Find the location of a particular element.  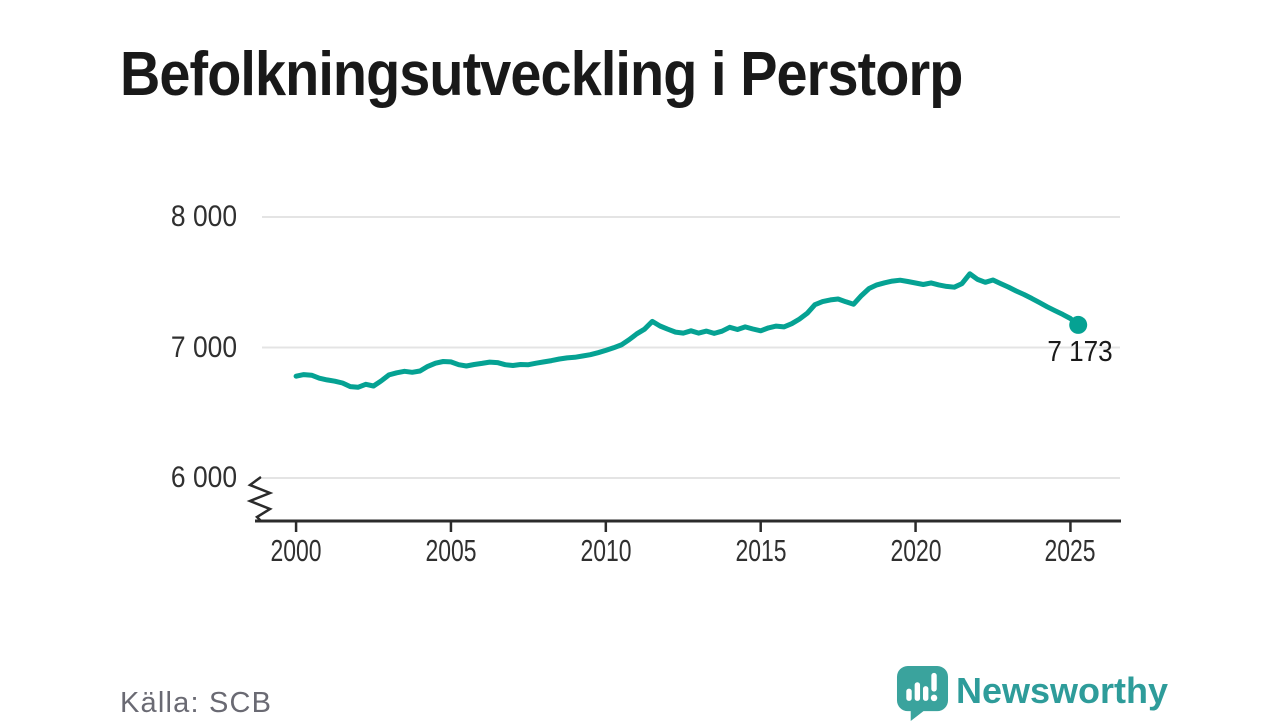

y-axis-tick-label-7000: 7 000 is located at coordinates (203, 347).